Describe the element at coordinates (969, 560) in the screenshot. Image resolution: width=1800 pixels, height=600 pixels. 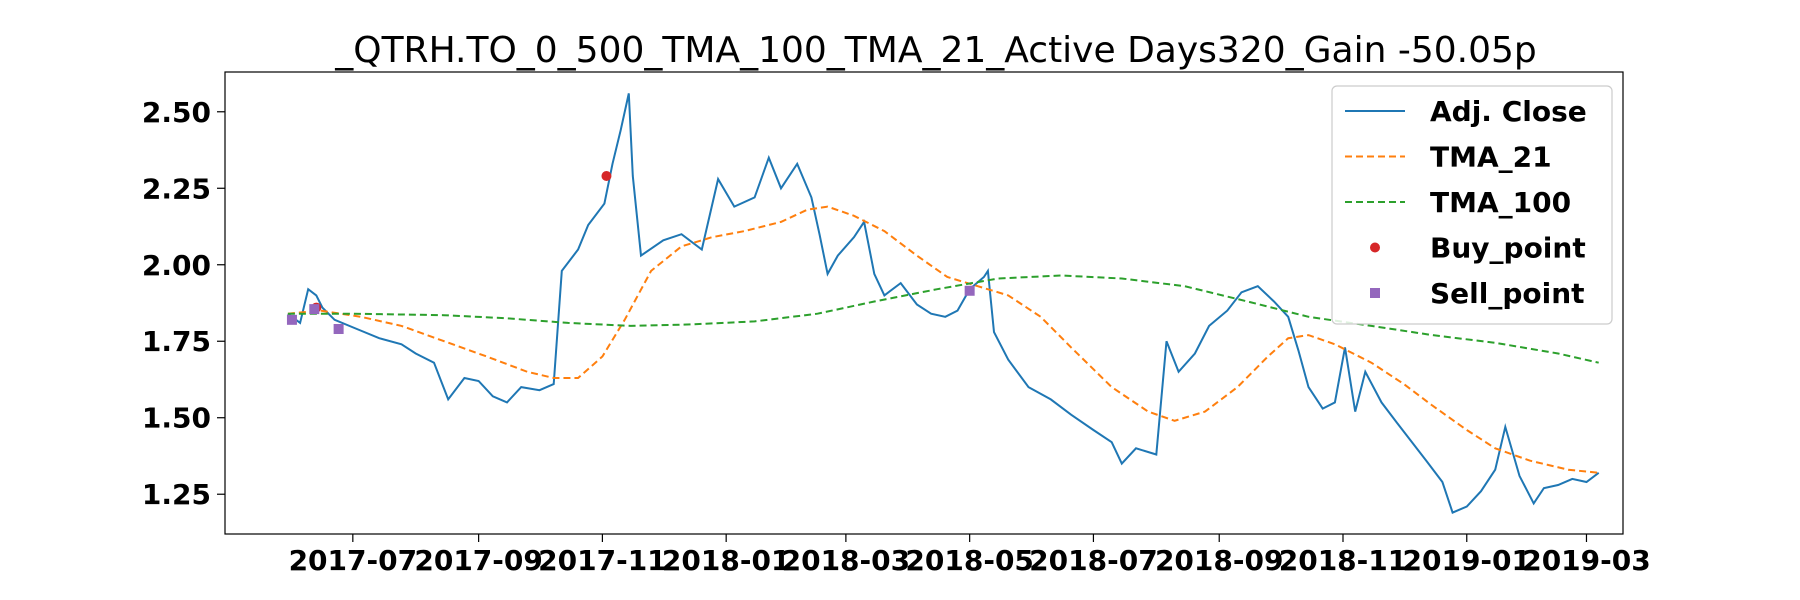
I see `x-tick-label: 2018-05` at that location.